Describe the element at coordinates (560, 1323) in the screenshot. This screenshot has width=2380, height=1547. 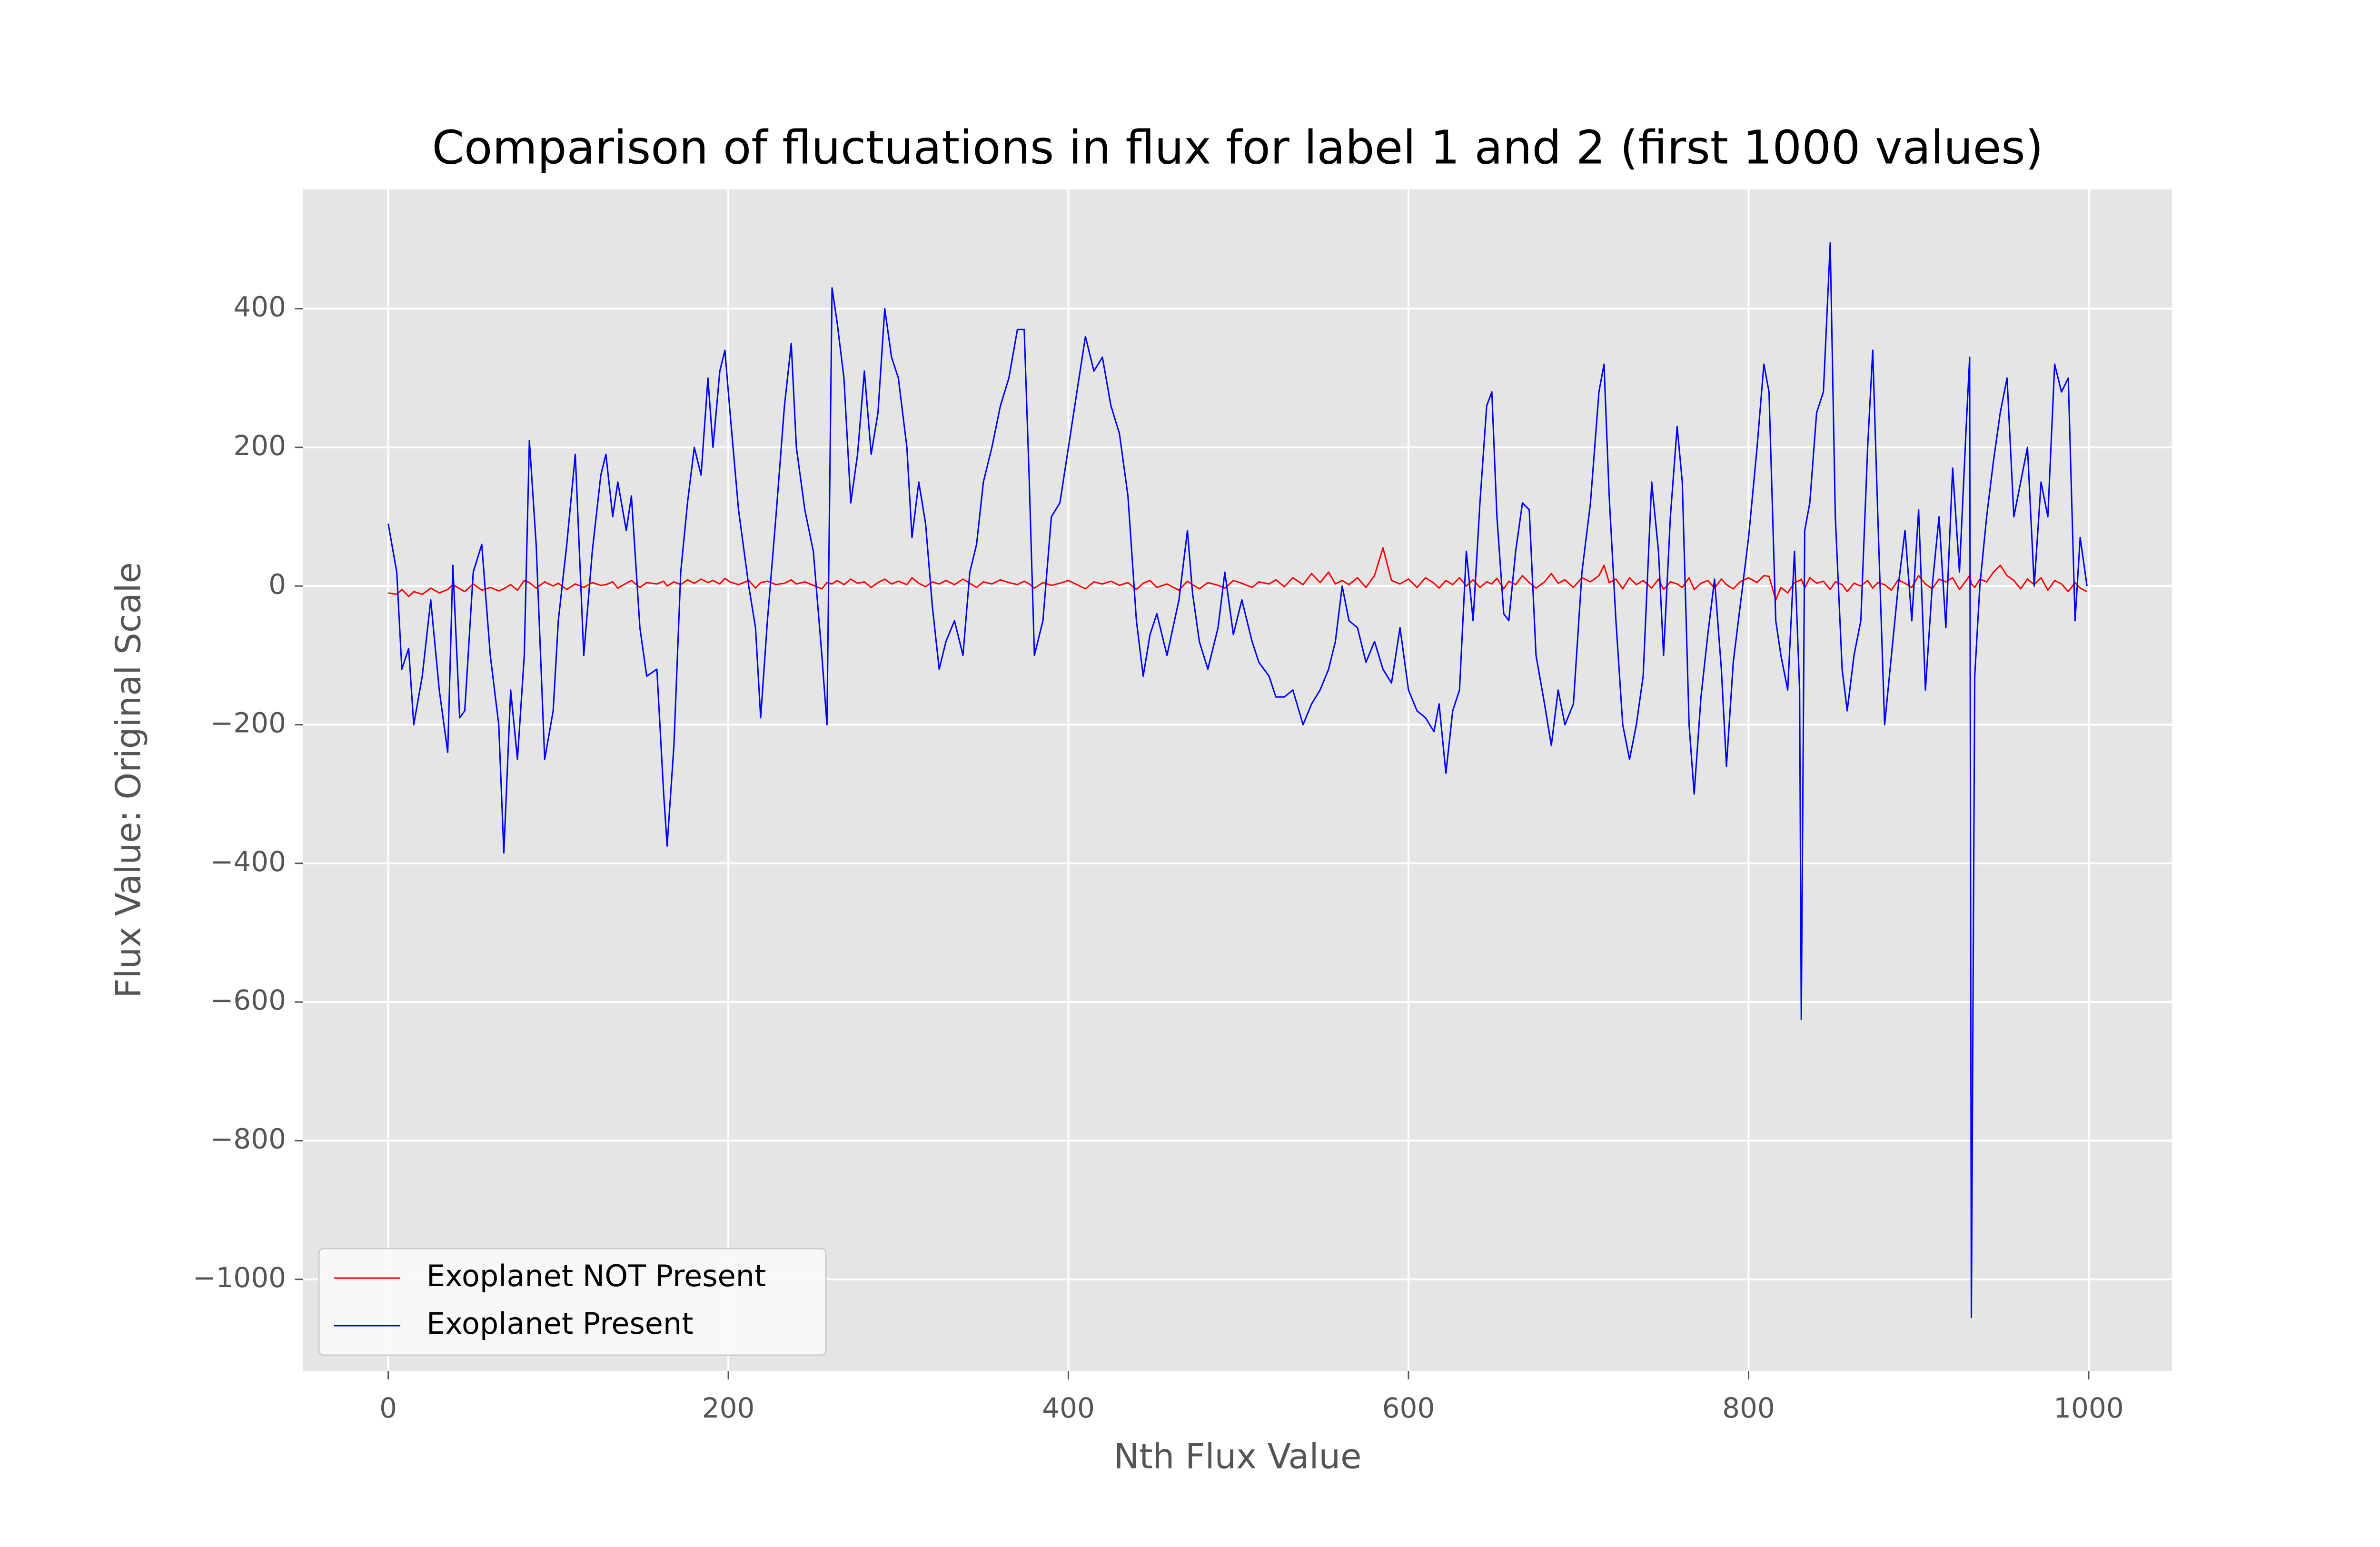
I see `legend-label: Exoplanet Present` at that location.